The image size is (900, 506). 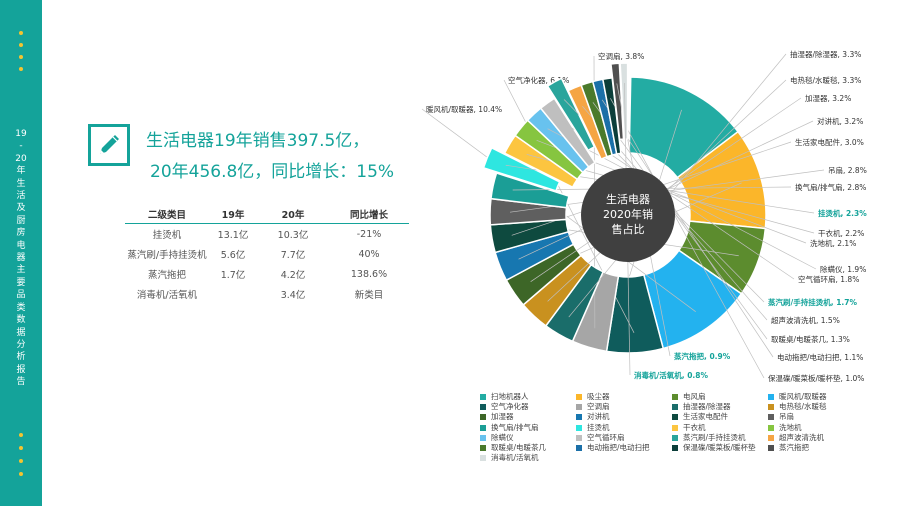 I want to click on sidebar-title-char: 报, so click(x=21, y=369).